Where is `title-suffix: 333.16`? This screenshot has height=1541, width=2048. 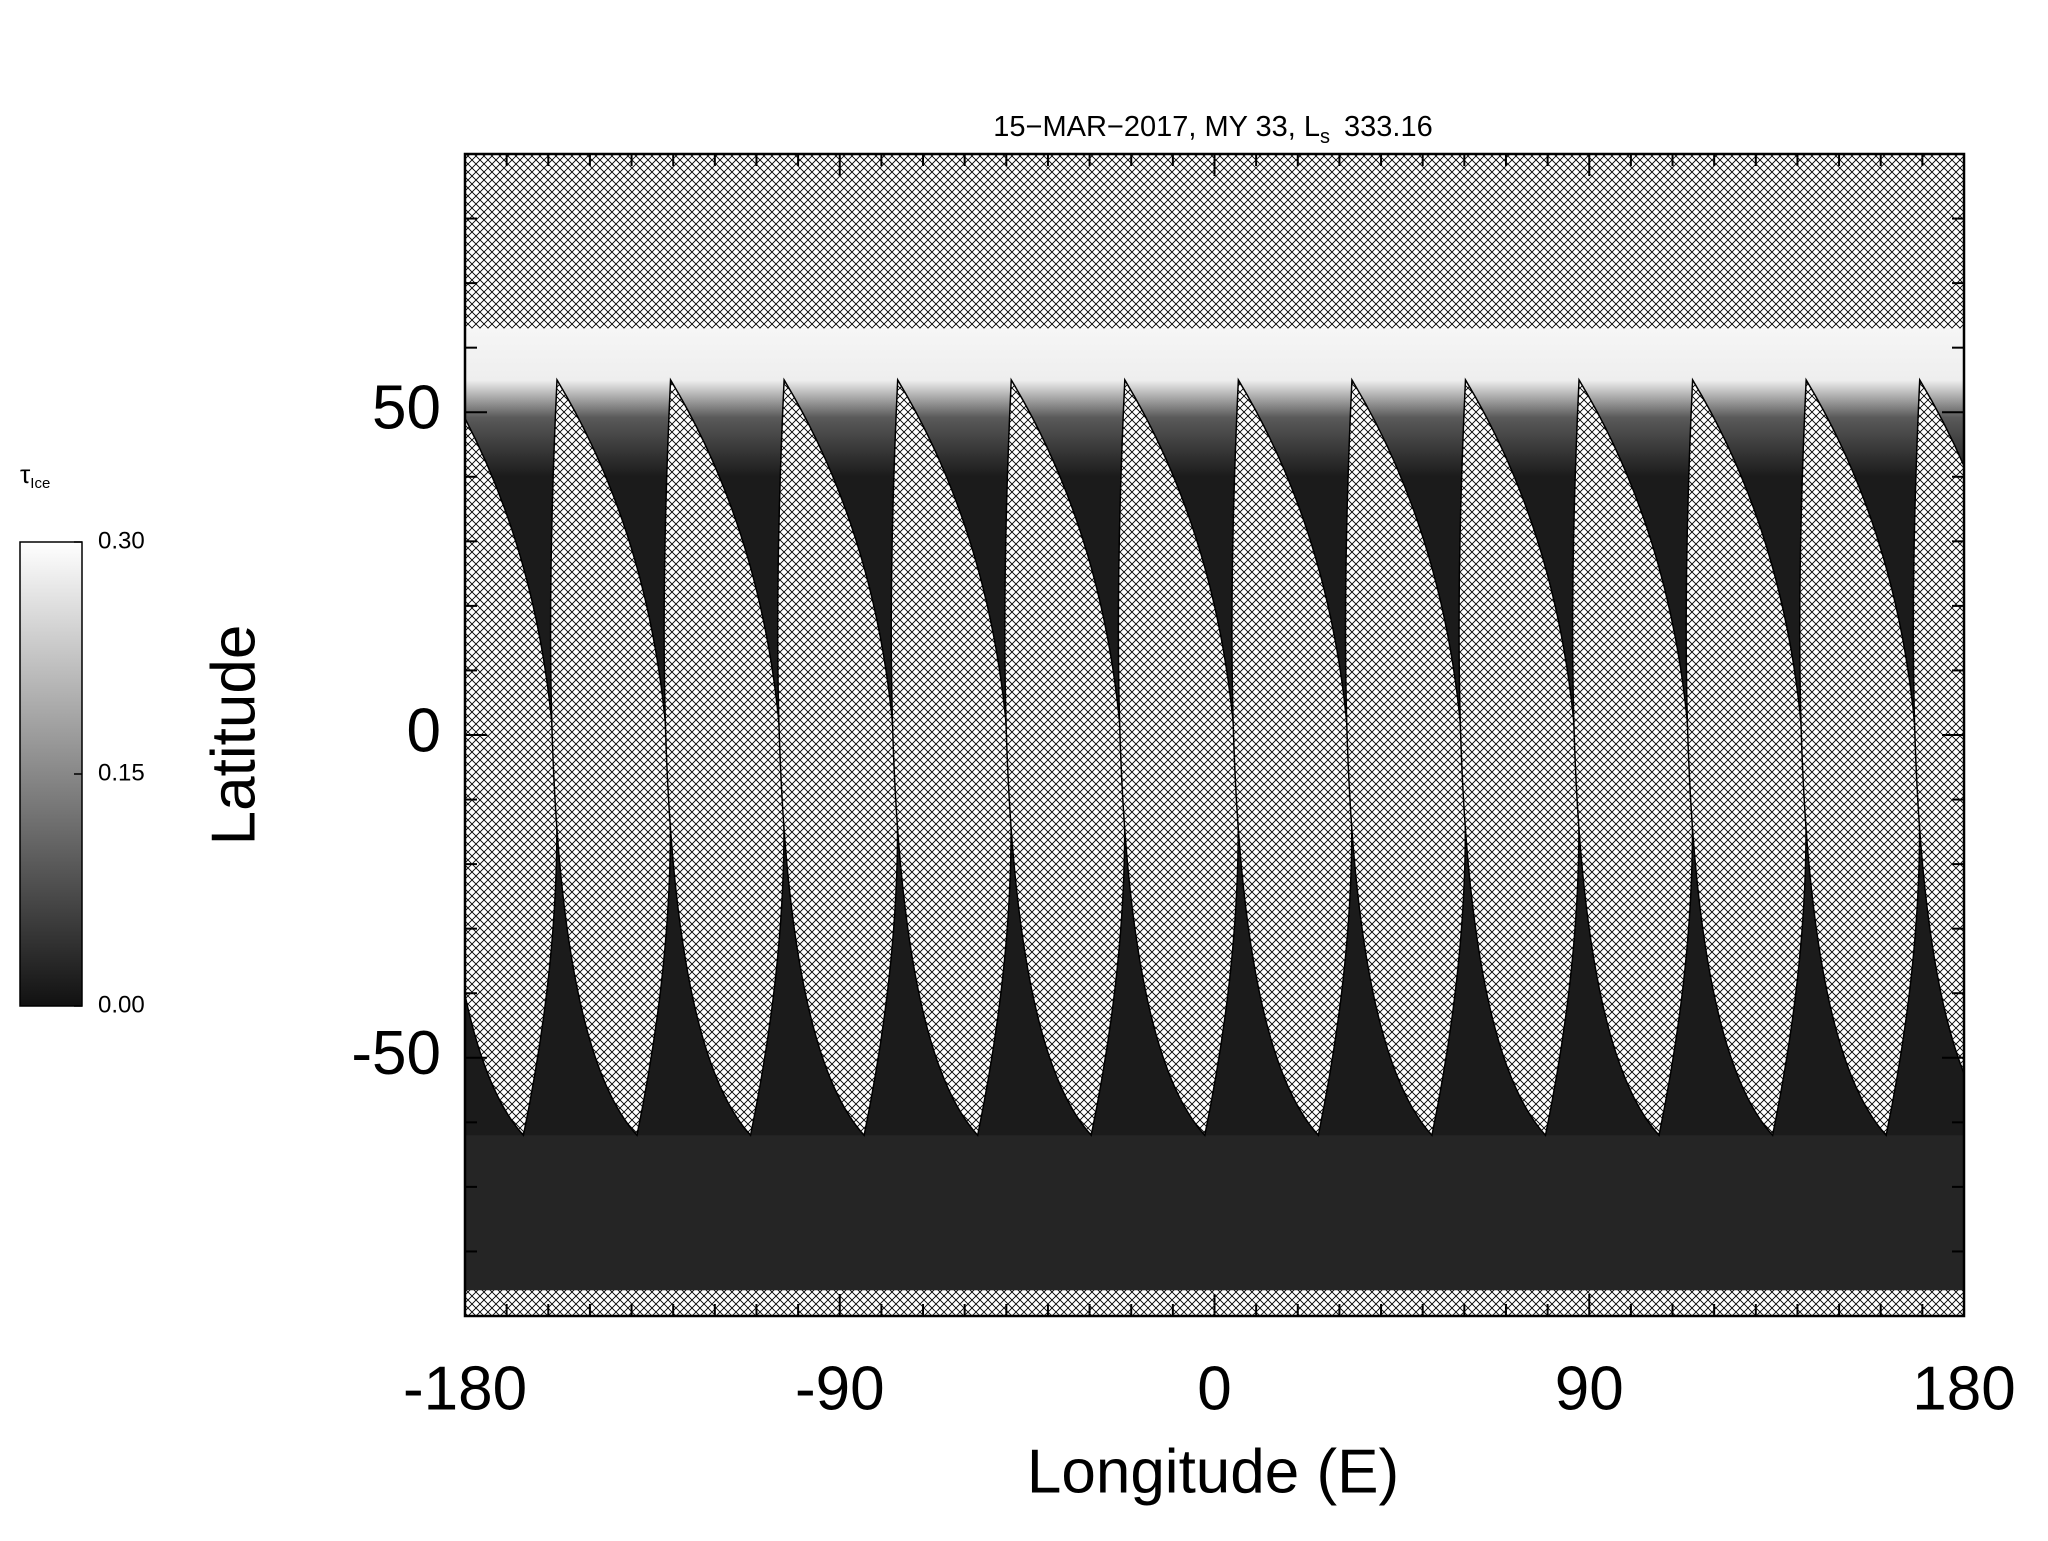 title-suffix: 333.16 is located at coordinates (1388, 127).